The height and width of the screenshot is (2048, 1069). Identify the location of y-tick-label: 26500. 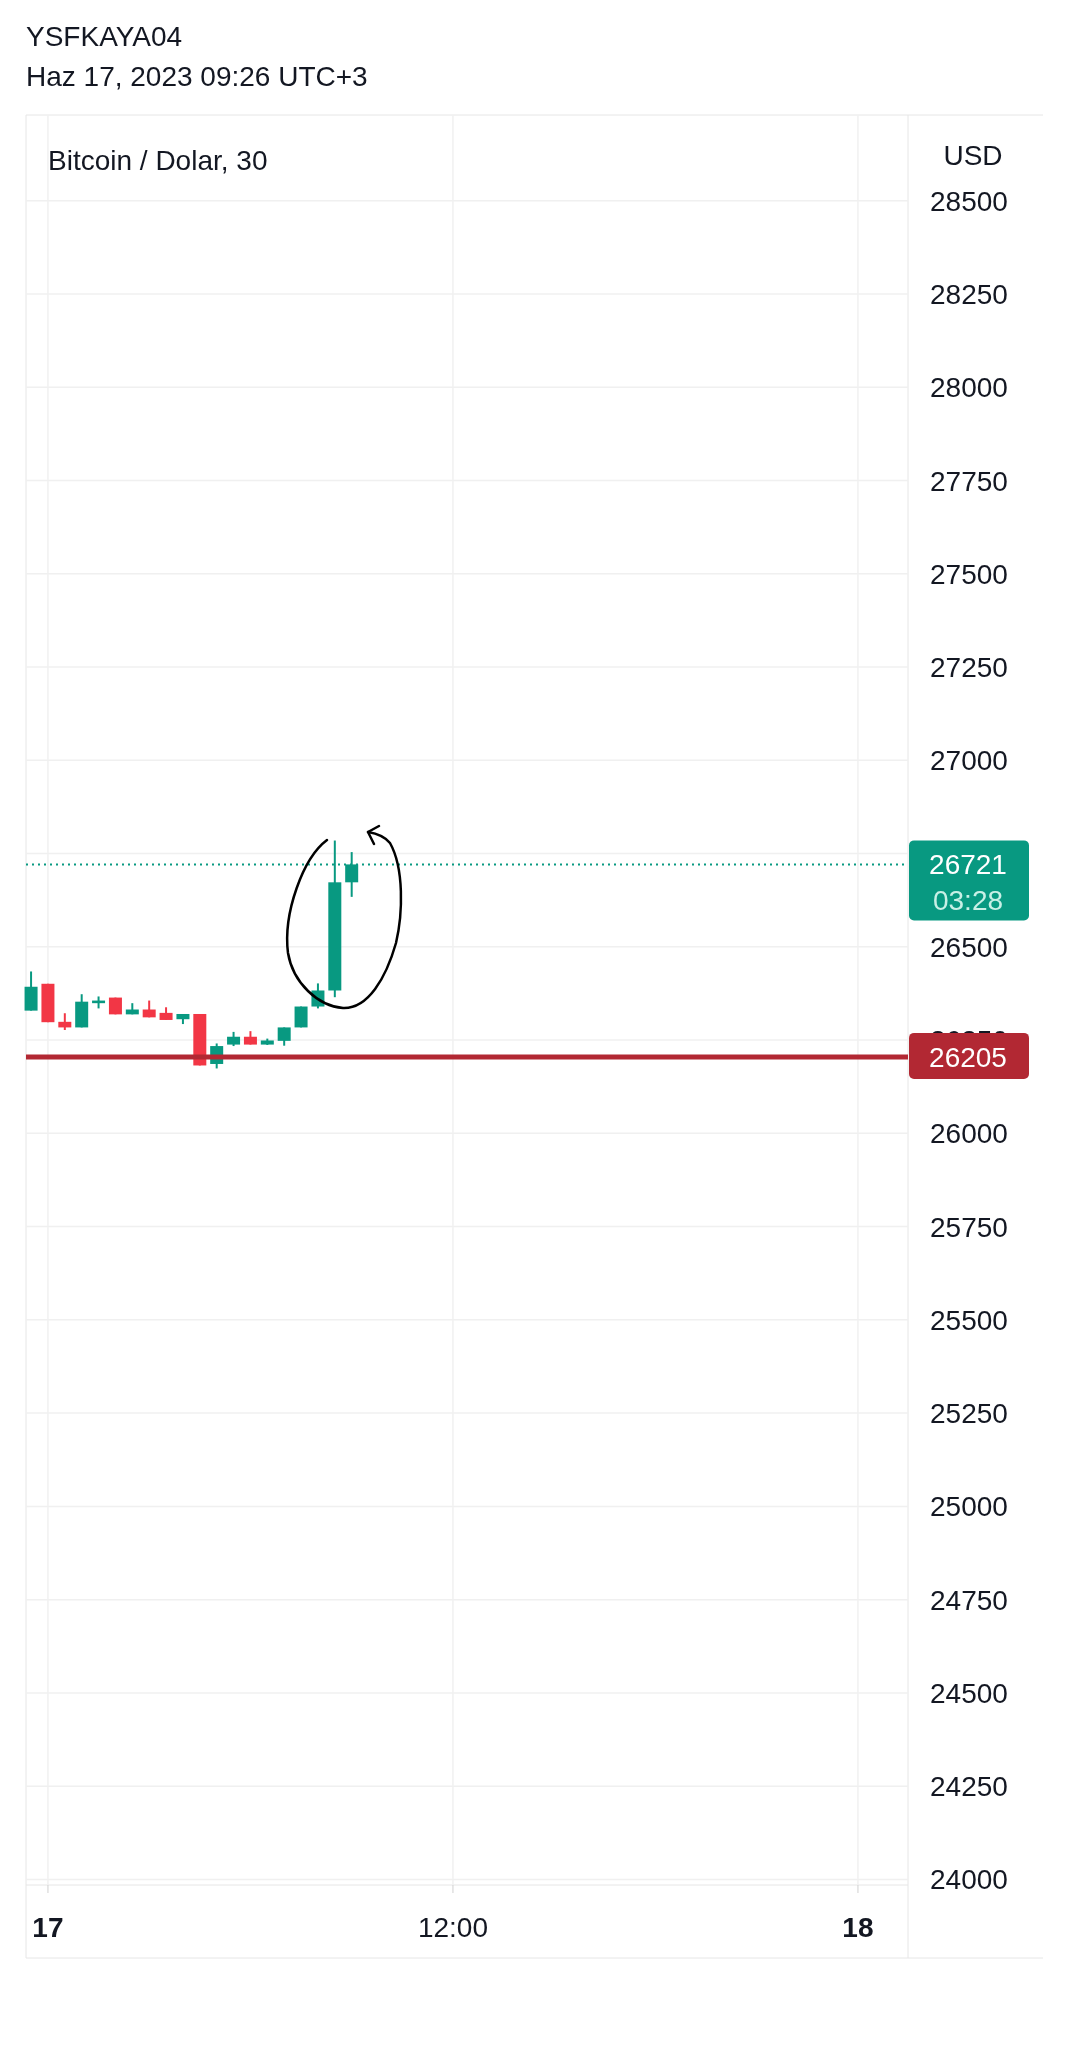
(969, 947).